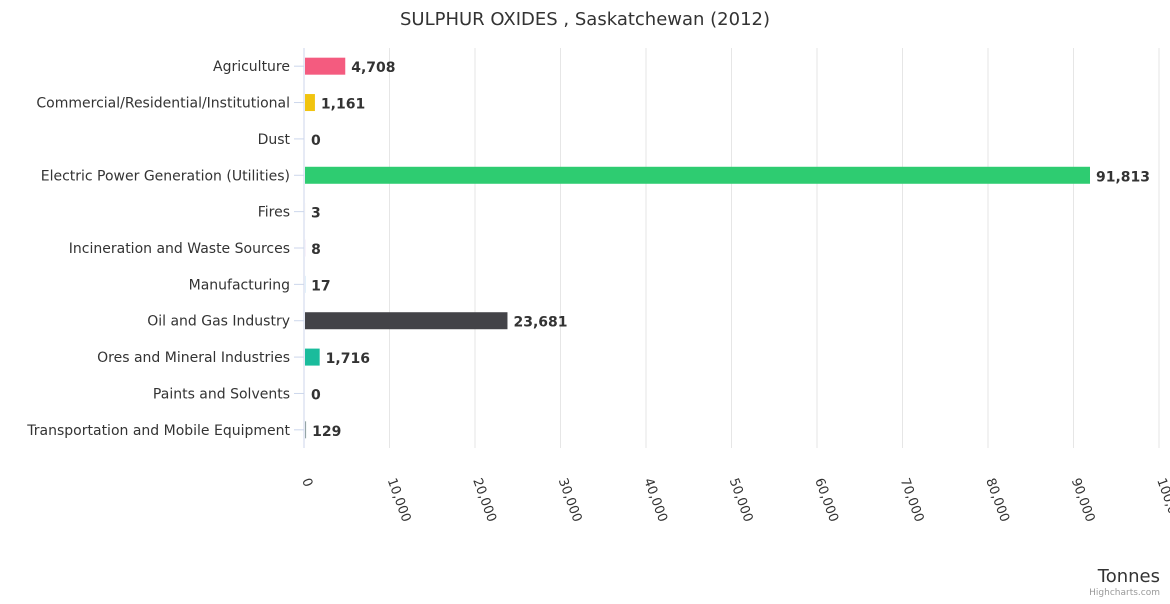 The height and width of the screenshot is (604, 1170). What do you see at coordinates (1128, 576) in the screenshot?
I see `axis-title: Tonnes` at bounding box center [1128, 576].